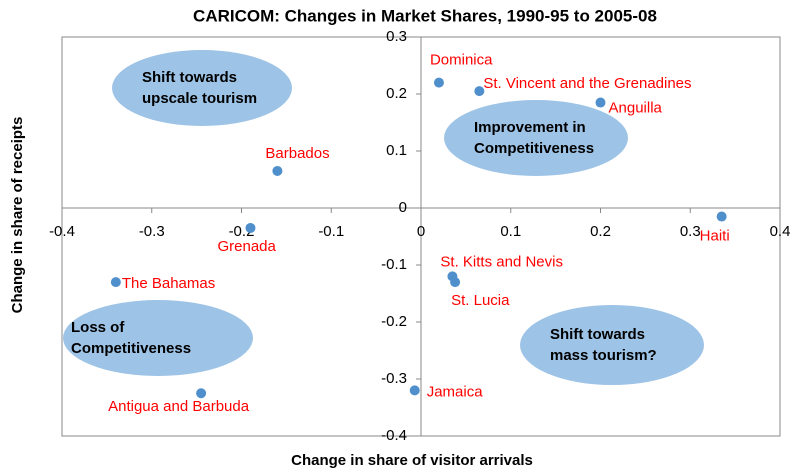 The height and width of the screenshot is (474, 797). I want to click on point-label: Grenada, so click(246, 246).